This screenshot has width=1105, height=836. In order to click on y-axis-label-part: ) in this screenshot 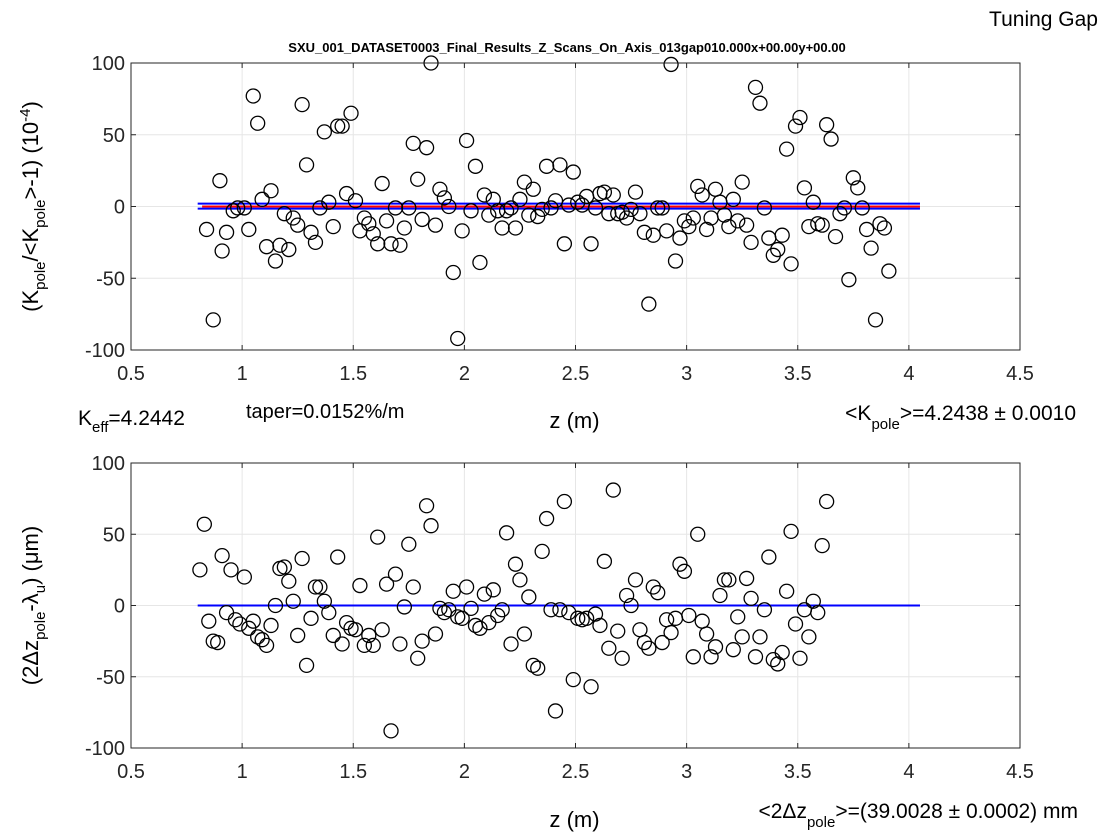, I will do `click(30, 104)`.